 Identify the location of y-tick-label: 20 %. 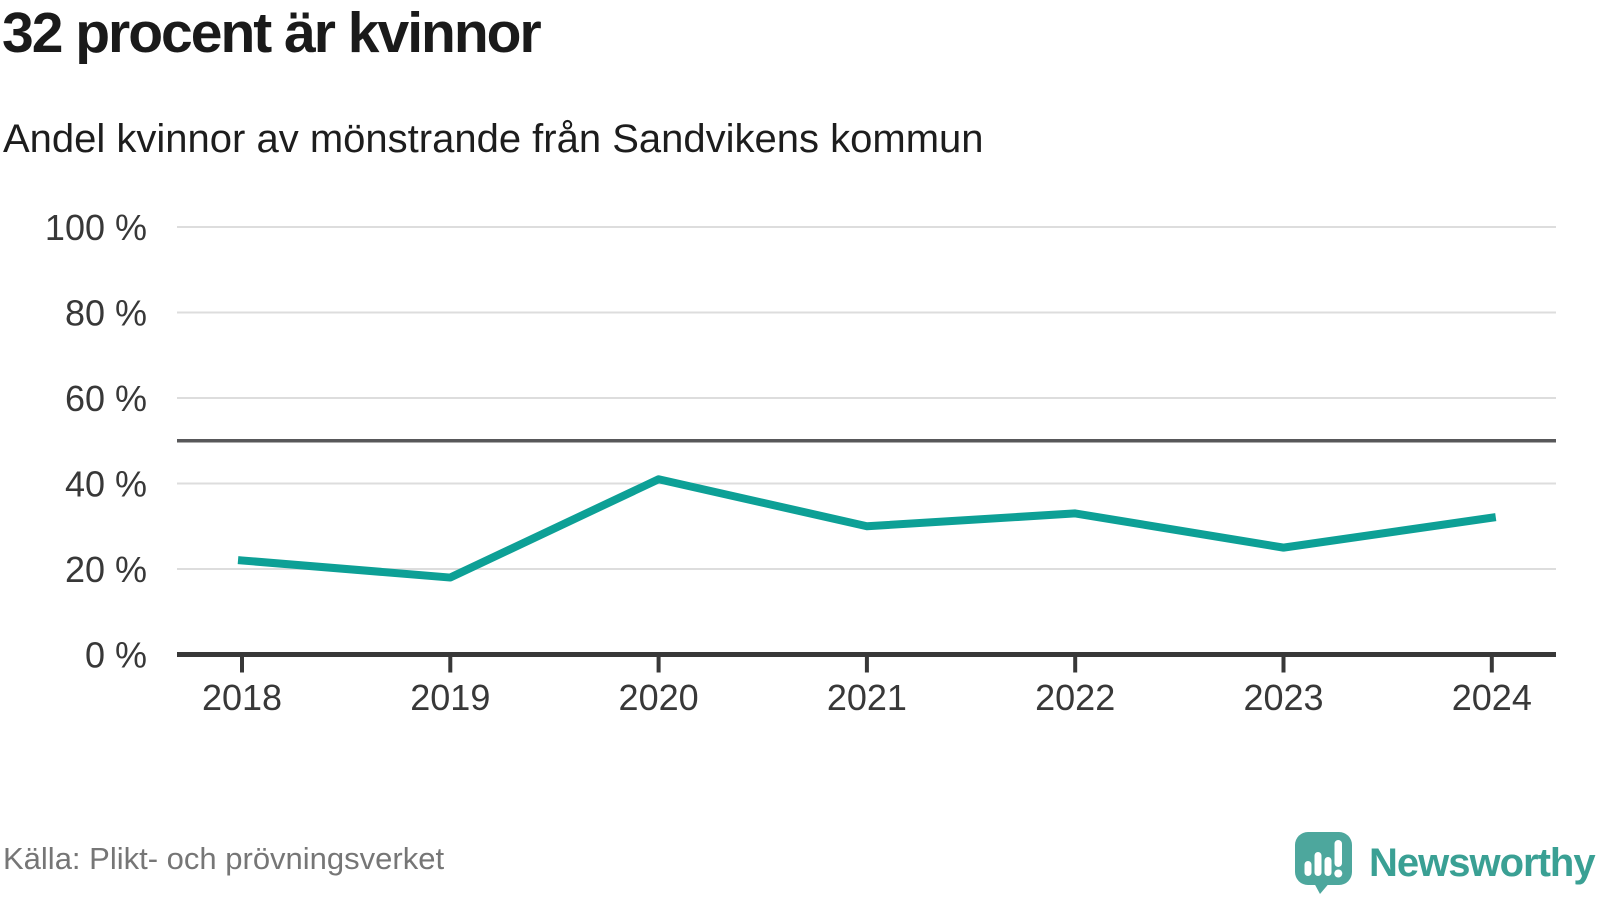
(106, 569).